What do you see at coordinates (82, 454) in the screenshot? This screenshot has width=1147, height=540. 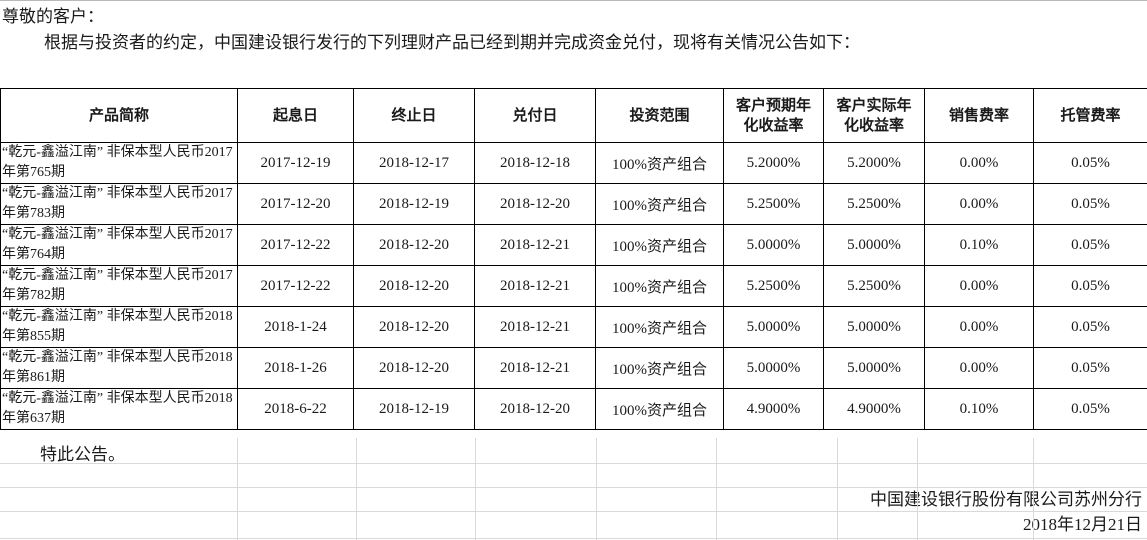 I see `closing-statement: 特此公告。` at bounding box center [82, 454].